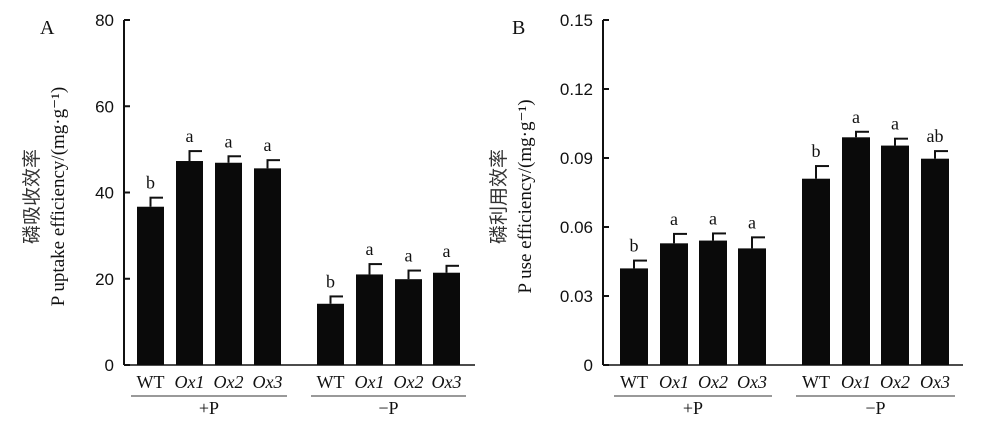 The image size is (1000, 423). What do you see at coordinates (576, 89) in the screenshot?
I see `y-tick-label: 0.12` at bounding box center [576, 89].